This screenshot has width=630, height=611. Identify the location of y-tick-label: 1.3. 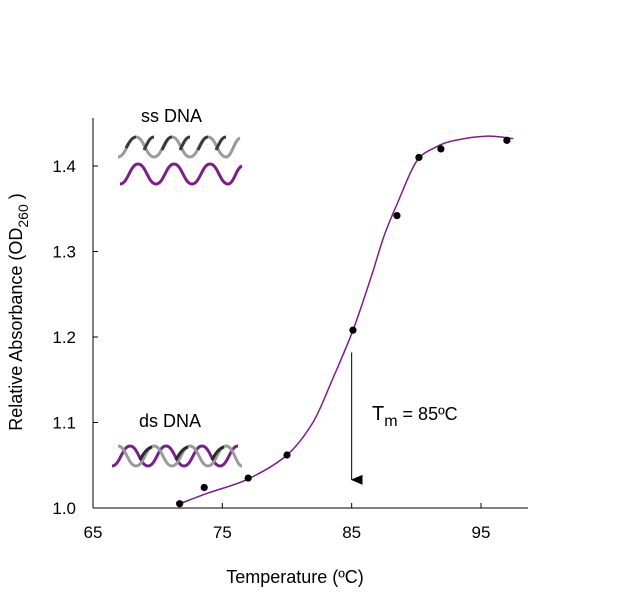
(64, 252).